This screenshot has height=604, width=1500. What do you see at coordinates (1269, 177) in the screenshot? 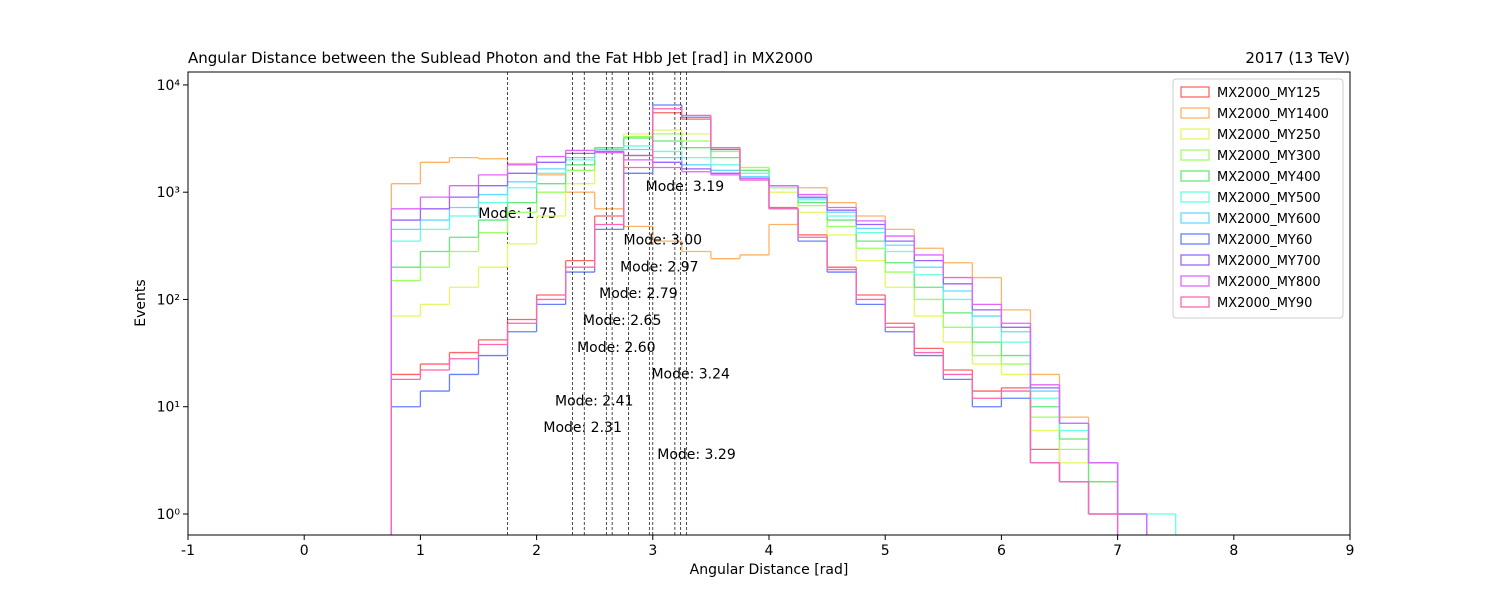
I see `legend-label: MX2000_MY400` at bounding box center [1269, 177].